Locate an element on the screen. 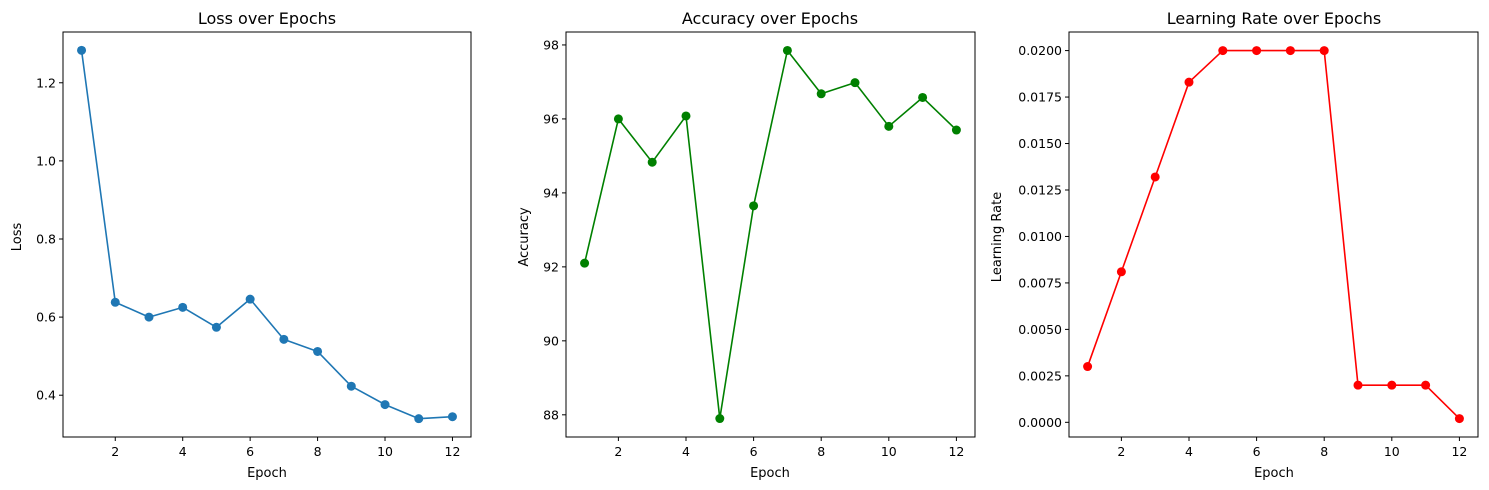  loss-x-tick-label: 10 is located at coordinates (385, 451).